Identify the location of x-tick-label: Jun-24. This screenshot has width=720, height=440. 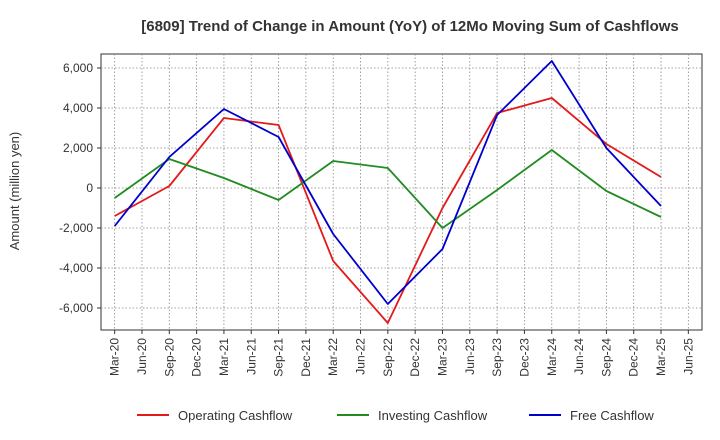
(579, 356).